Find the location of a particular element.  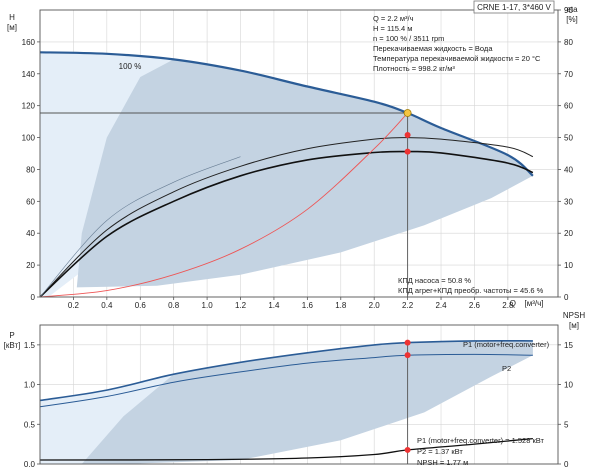

total-efficiency-label: КПД агрег+КПД преобр. частоты = 45.6 % is located at coordinates (471, 290).